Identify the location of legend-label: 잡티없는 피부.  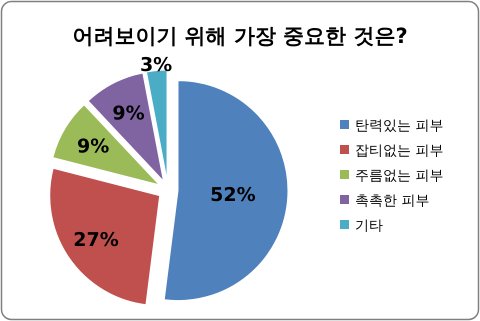
(399, 151).